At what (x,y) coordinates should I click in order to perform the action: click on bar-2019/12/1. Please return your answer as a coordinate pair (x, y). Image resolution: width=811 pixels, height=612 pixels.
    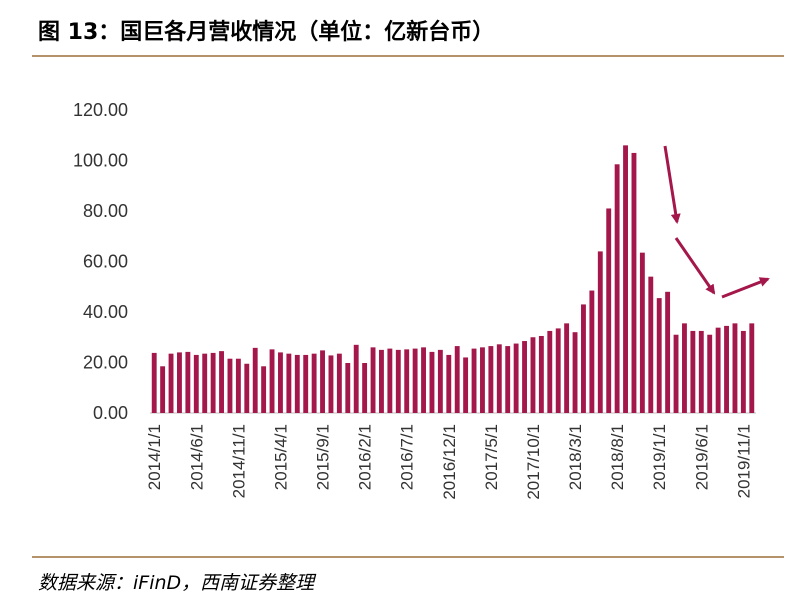
    Looking at the image, I should click on (752, 368).